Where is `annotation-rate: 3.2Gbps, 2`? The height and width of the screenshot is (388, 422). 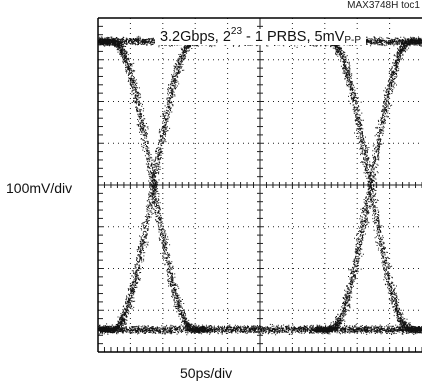 annotation-rate: 3.2Gbps, 2 is located at coordinates (195, 37).